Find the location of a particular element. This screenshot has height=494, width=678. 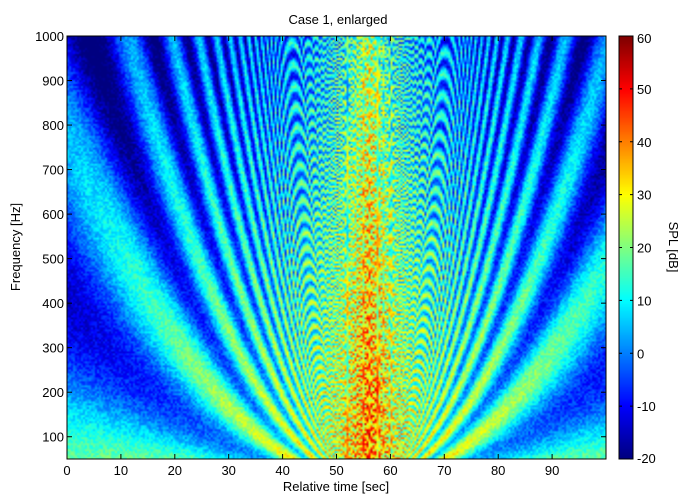

colorbar-label: SPL [dB] is located at coordinates (672, 247).